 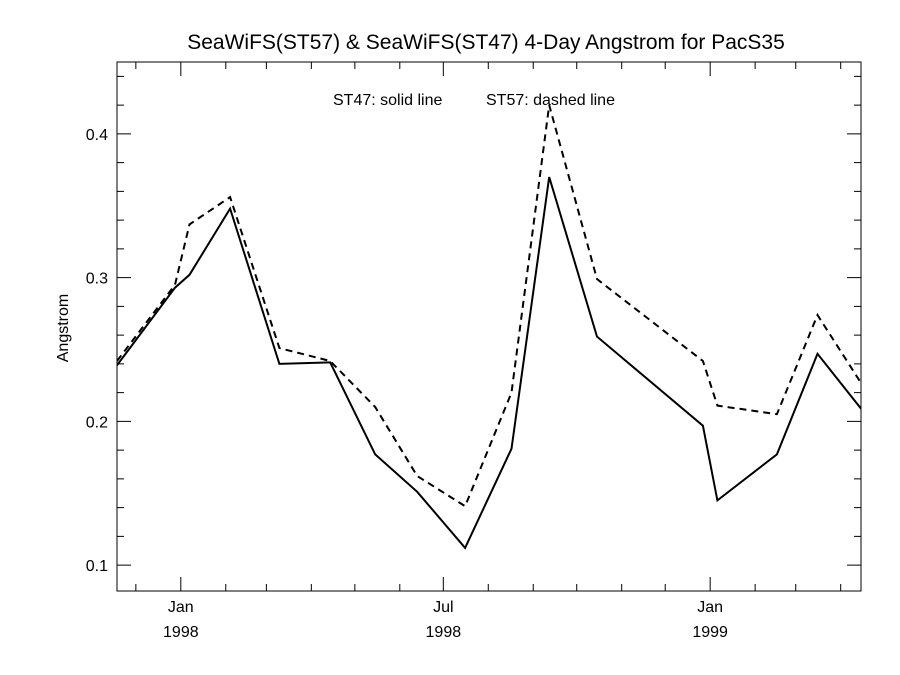 What do you see at coordinates (443, 607) in the screenshot?
I see `x-tick-label-month: Jul` at bounding box center [443, 607].